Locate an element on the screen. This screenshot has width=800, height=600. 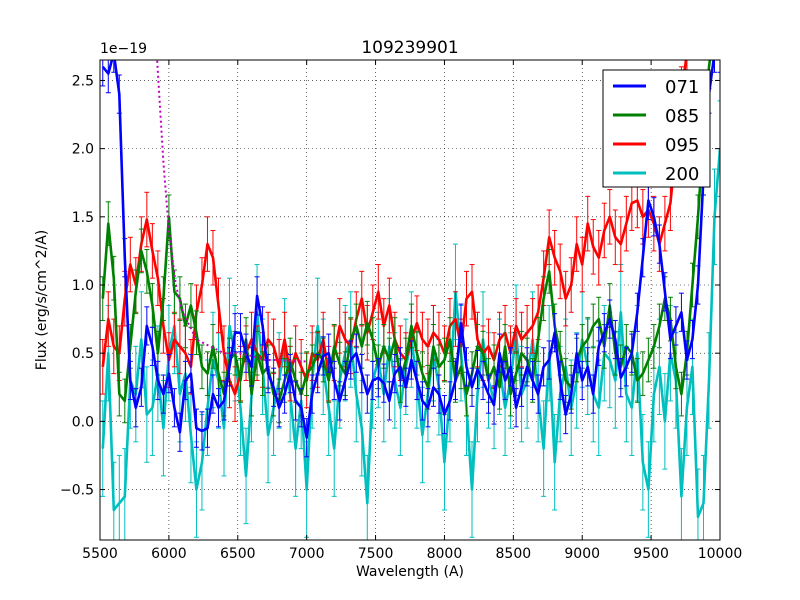
y-axis-label: Flux (erg/s/cm^2/A) is located at coordinates (42, 300).